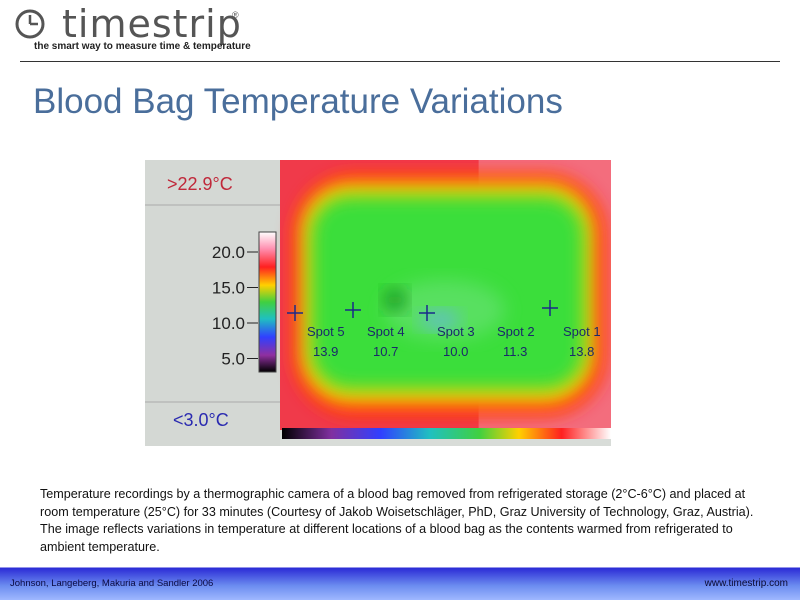 The image size is (800, 600). What do you see at coordinates (152, 24) in the screenshot?
I see `logo: timestrip` at bounding box center [152, 24].